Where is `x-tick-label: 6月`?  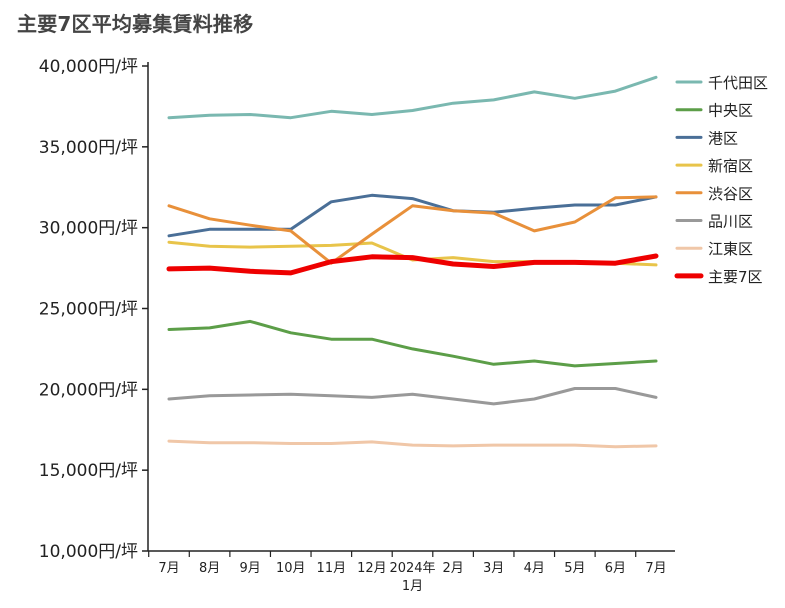 x-tick-label: 6月 is located at coordinates (615, 568).